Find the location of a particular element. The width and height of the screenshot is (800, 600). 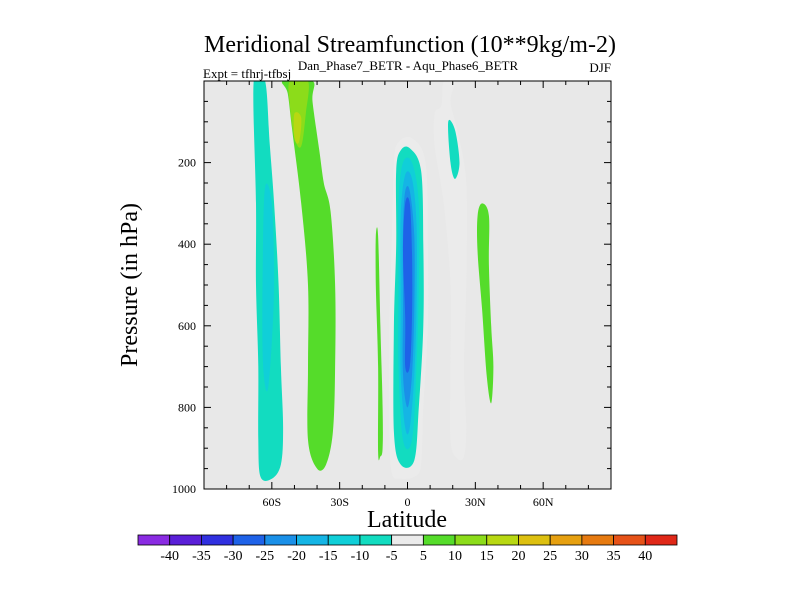

y-tick-label: 1000 is located at coordinates (184, 489).